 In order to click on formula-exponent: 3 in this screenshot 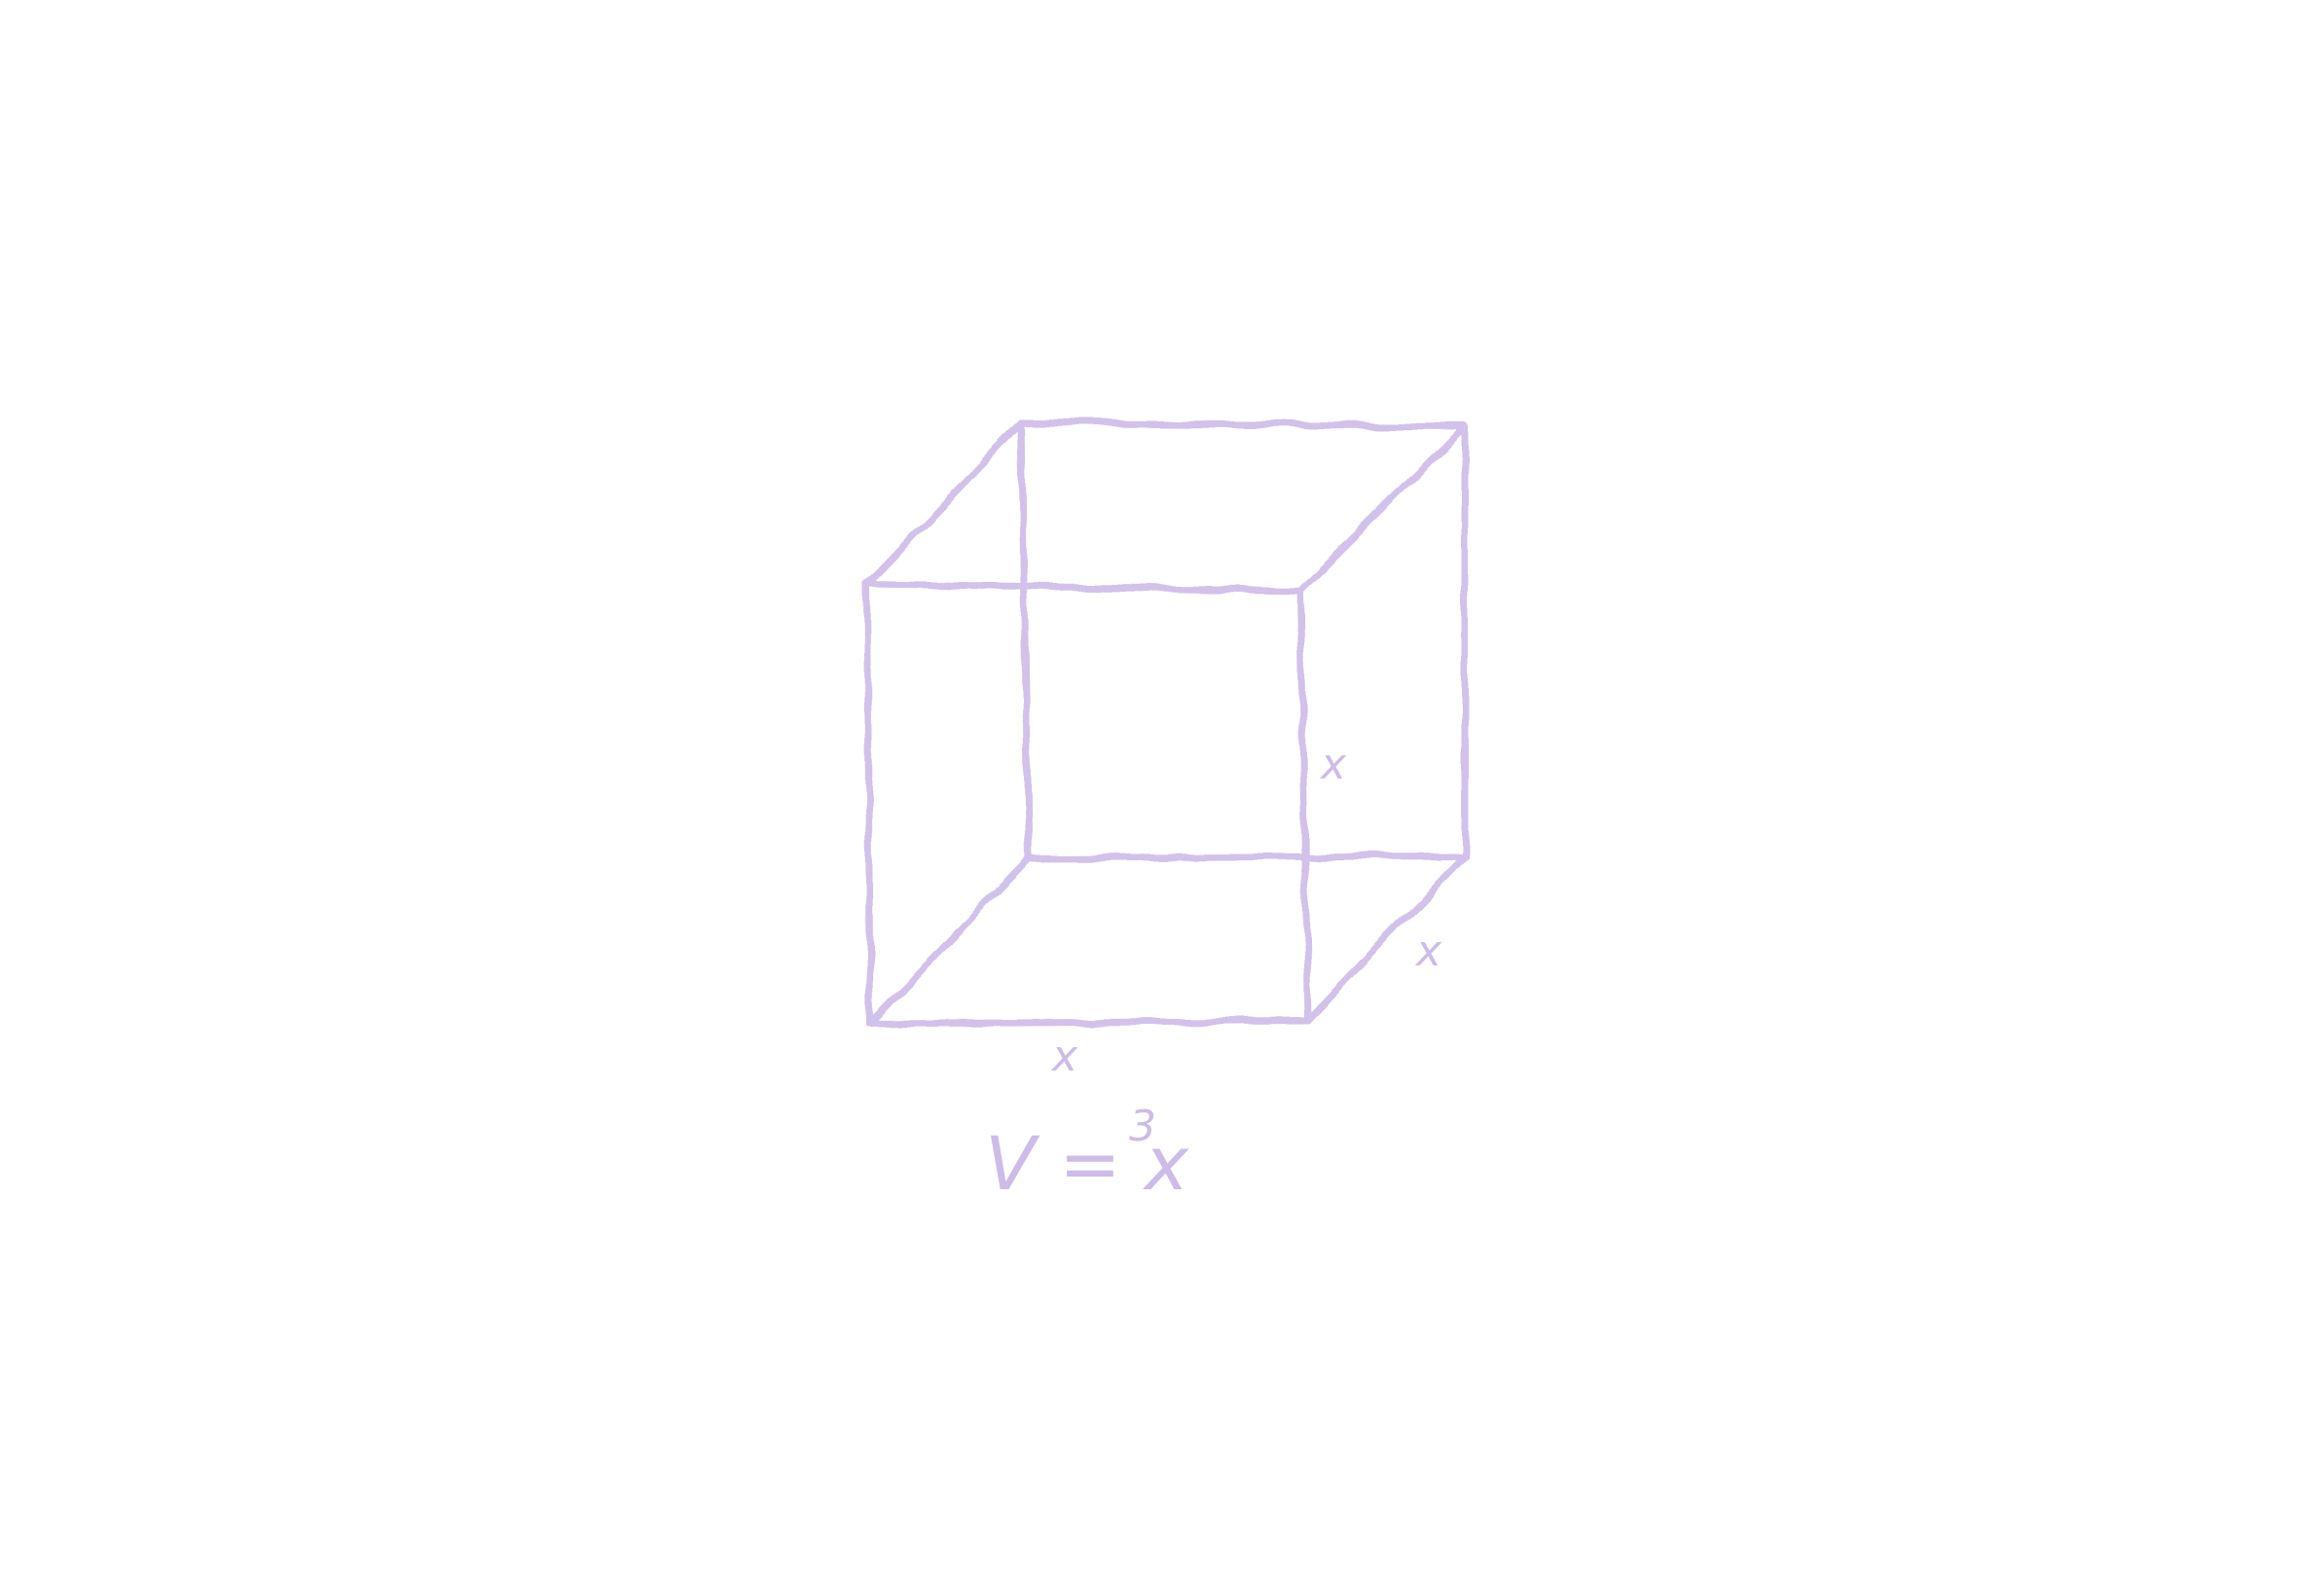, I will do `click(1142, 1126)`.